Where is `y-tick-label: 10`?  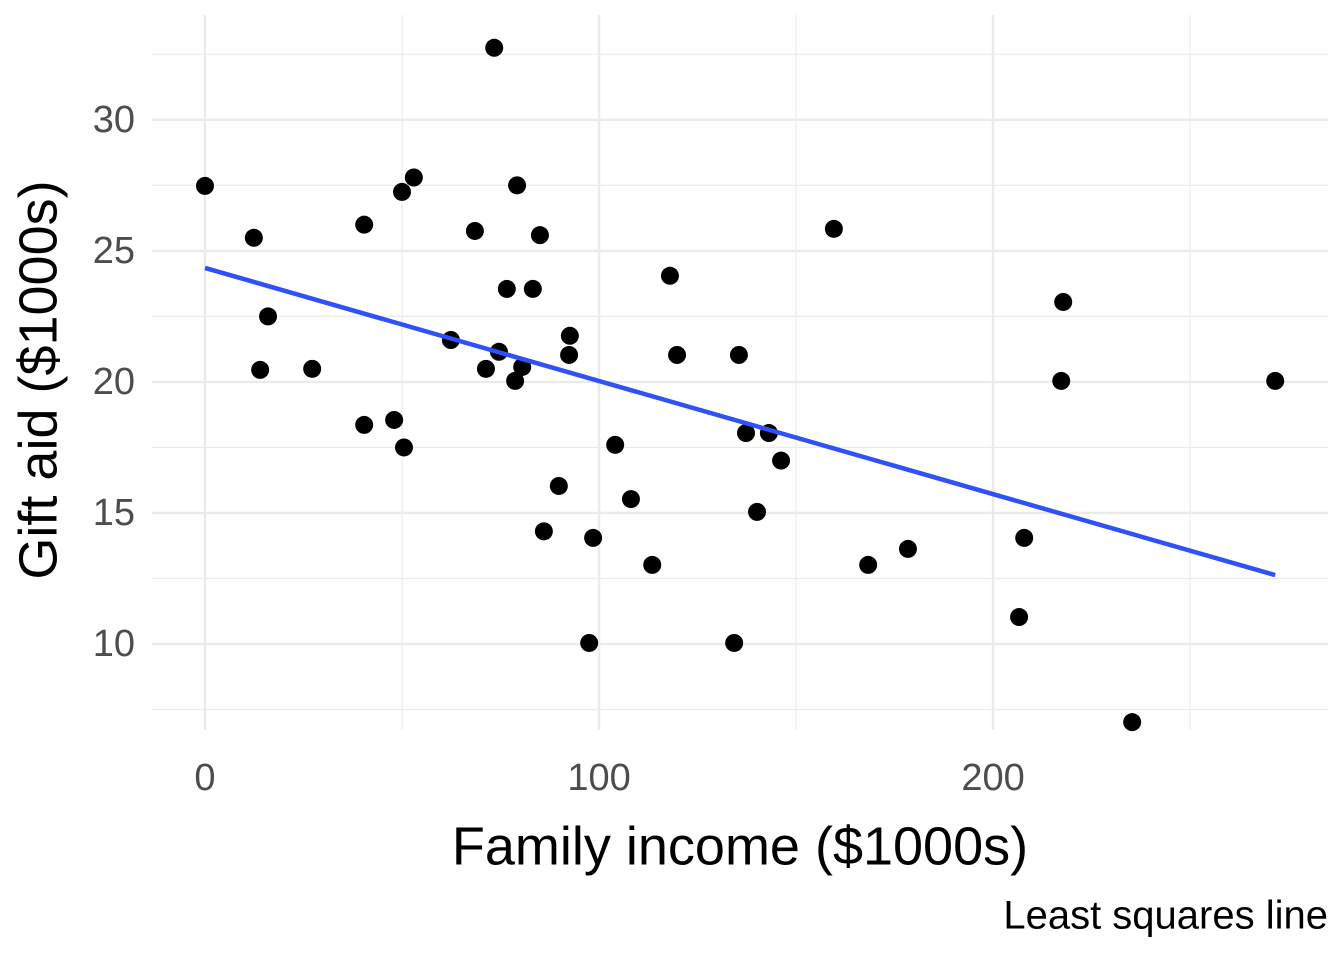 y-tick-label: 10 is located at coordinates (114, 644).